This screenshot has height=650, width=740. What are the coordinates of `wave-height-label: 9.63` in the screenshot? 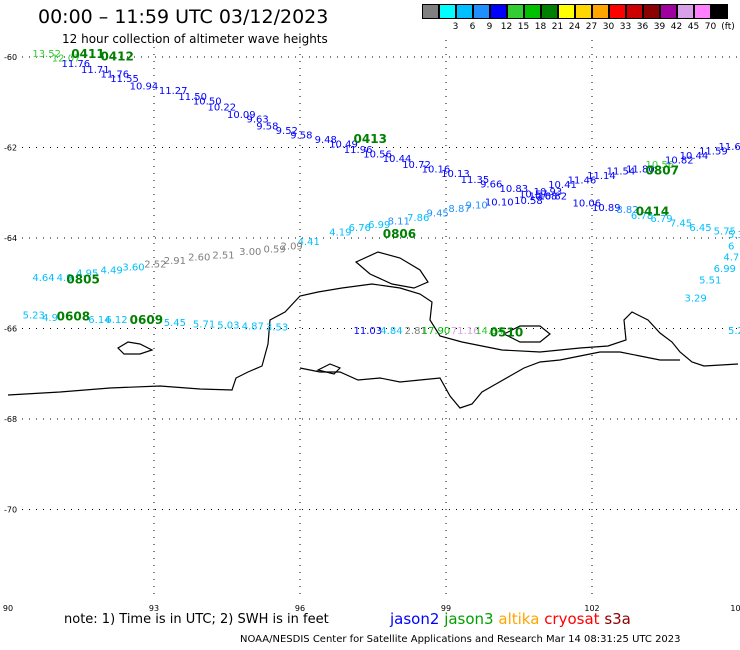 It's located at (257, 120).